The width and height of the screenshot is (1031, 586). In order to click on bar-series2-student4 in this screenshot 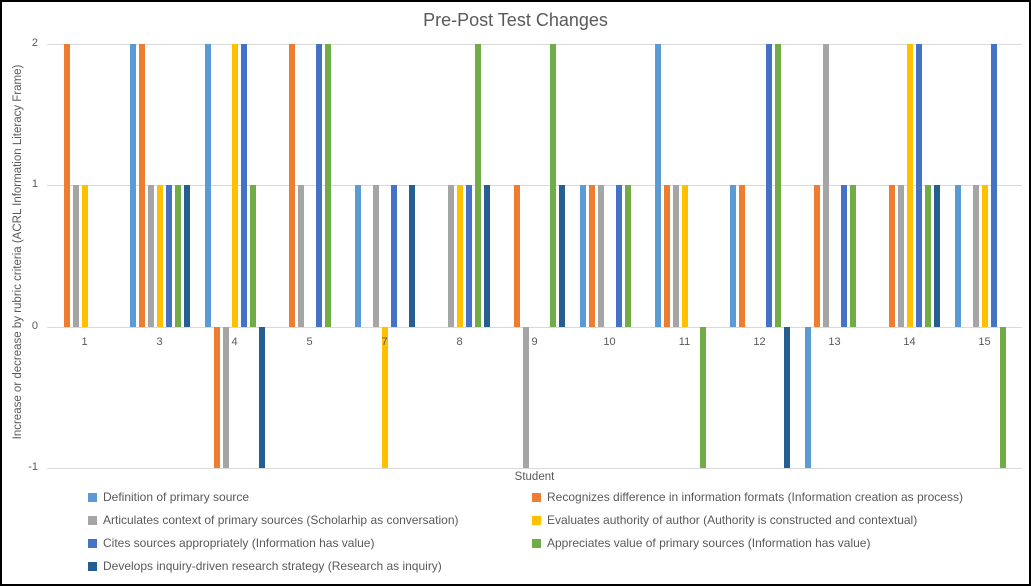, I will do `click(216, 397)`.